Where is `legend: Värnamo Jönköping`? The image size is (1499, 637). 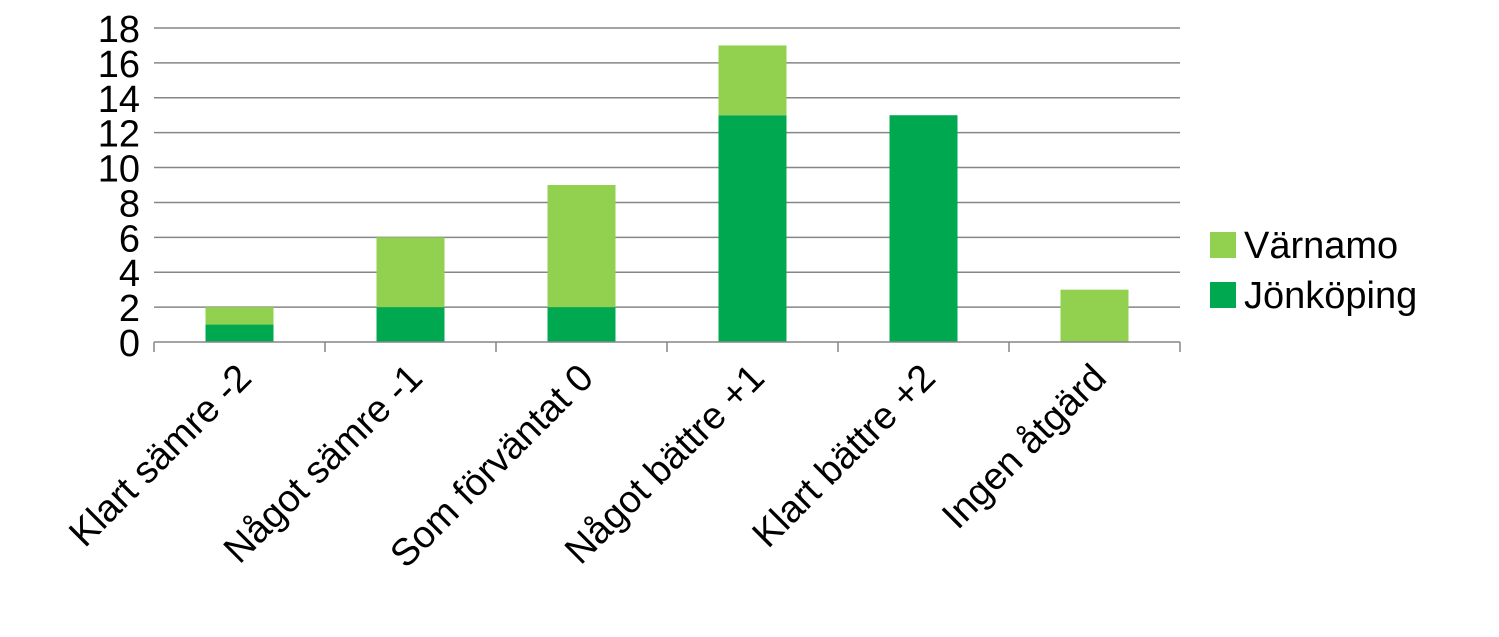 legend: Värnamo Jönköping is located at coordinates (1313, 271).